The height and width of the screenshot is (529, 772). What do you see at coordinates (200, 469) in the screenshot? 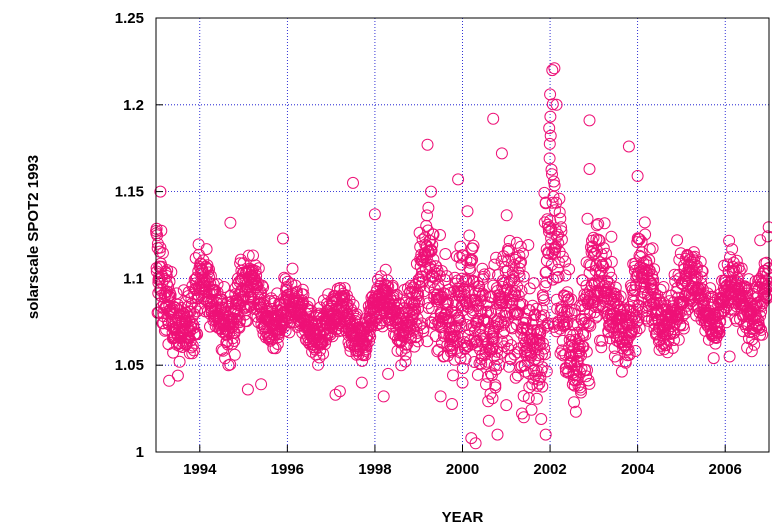
I see `x-tick-label: 1994` at bounding box center [200, 469].